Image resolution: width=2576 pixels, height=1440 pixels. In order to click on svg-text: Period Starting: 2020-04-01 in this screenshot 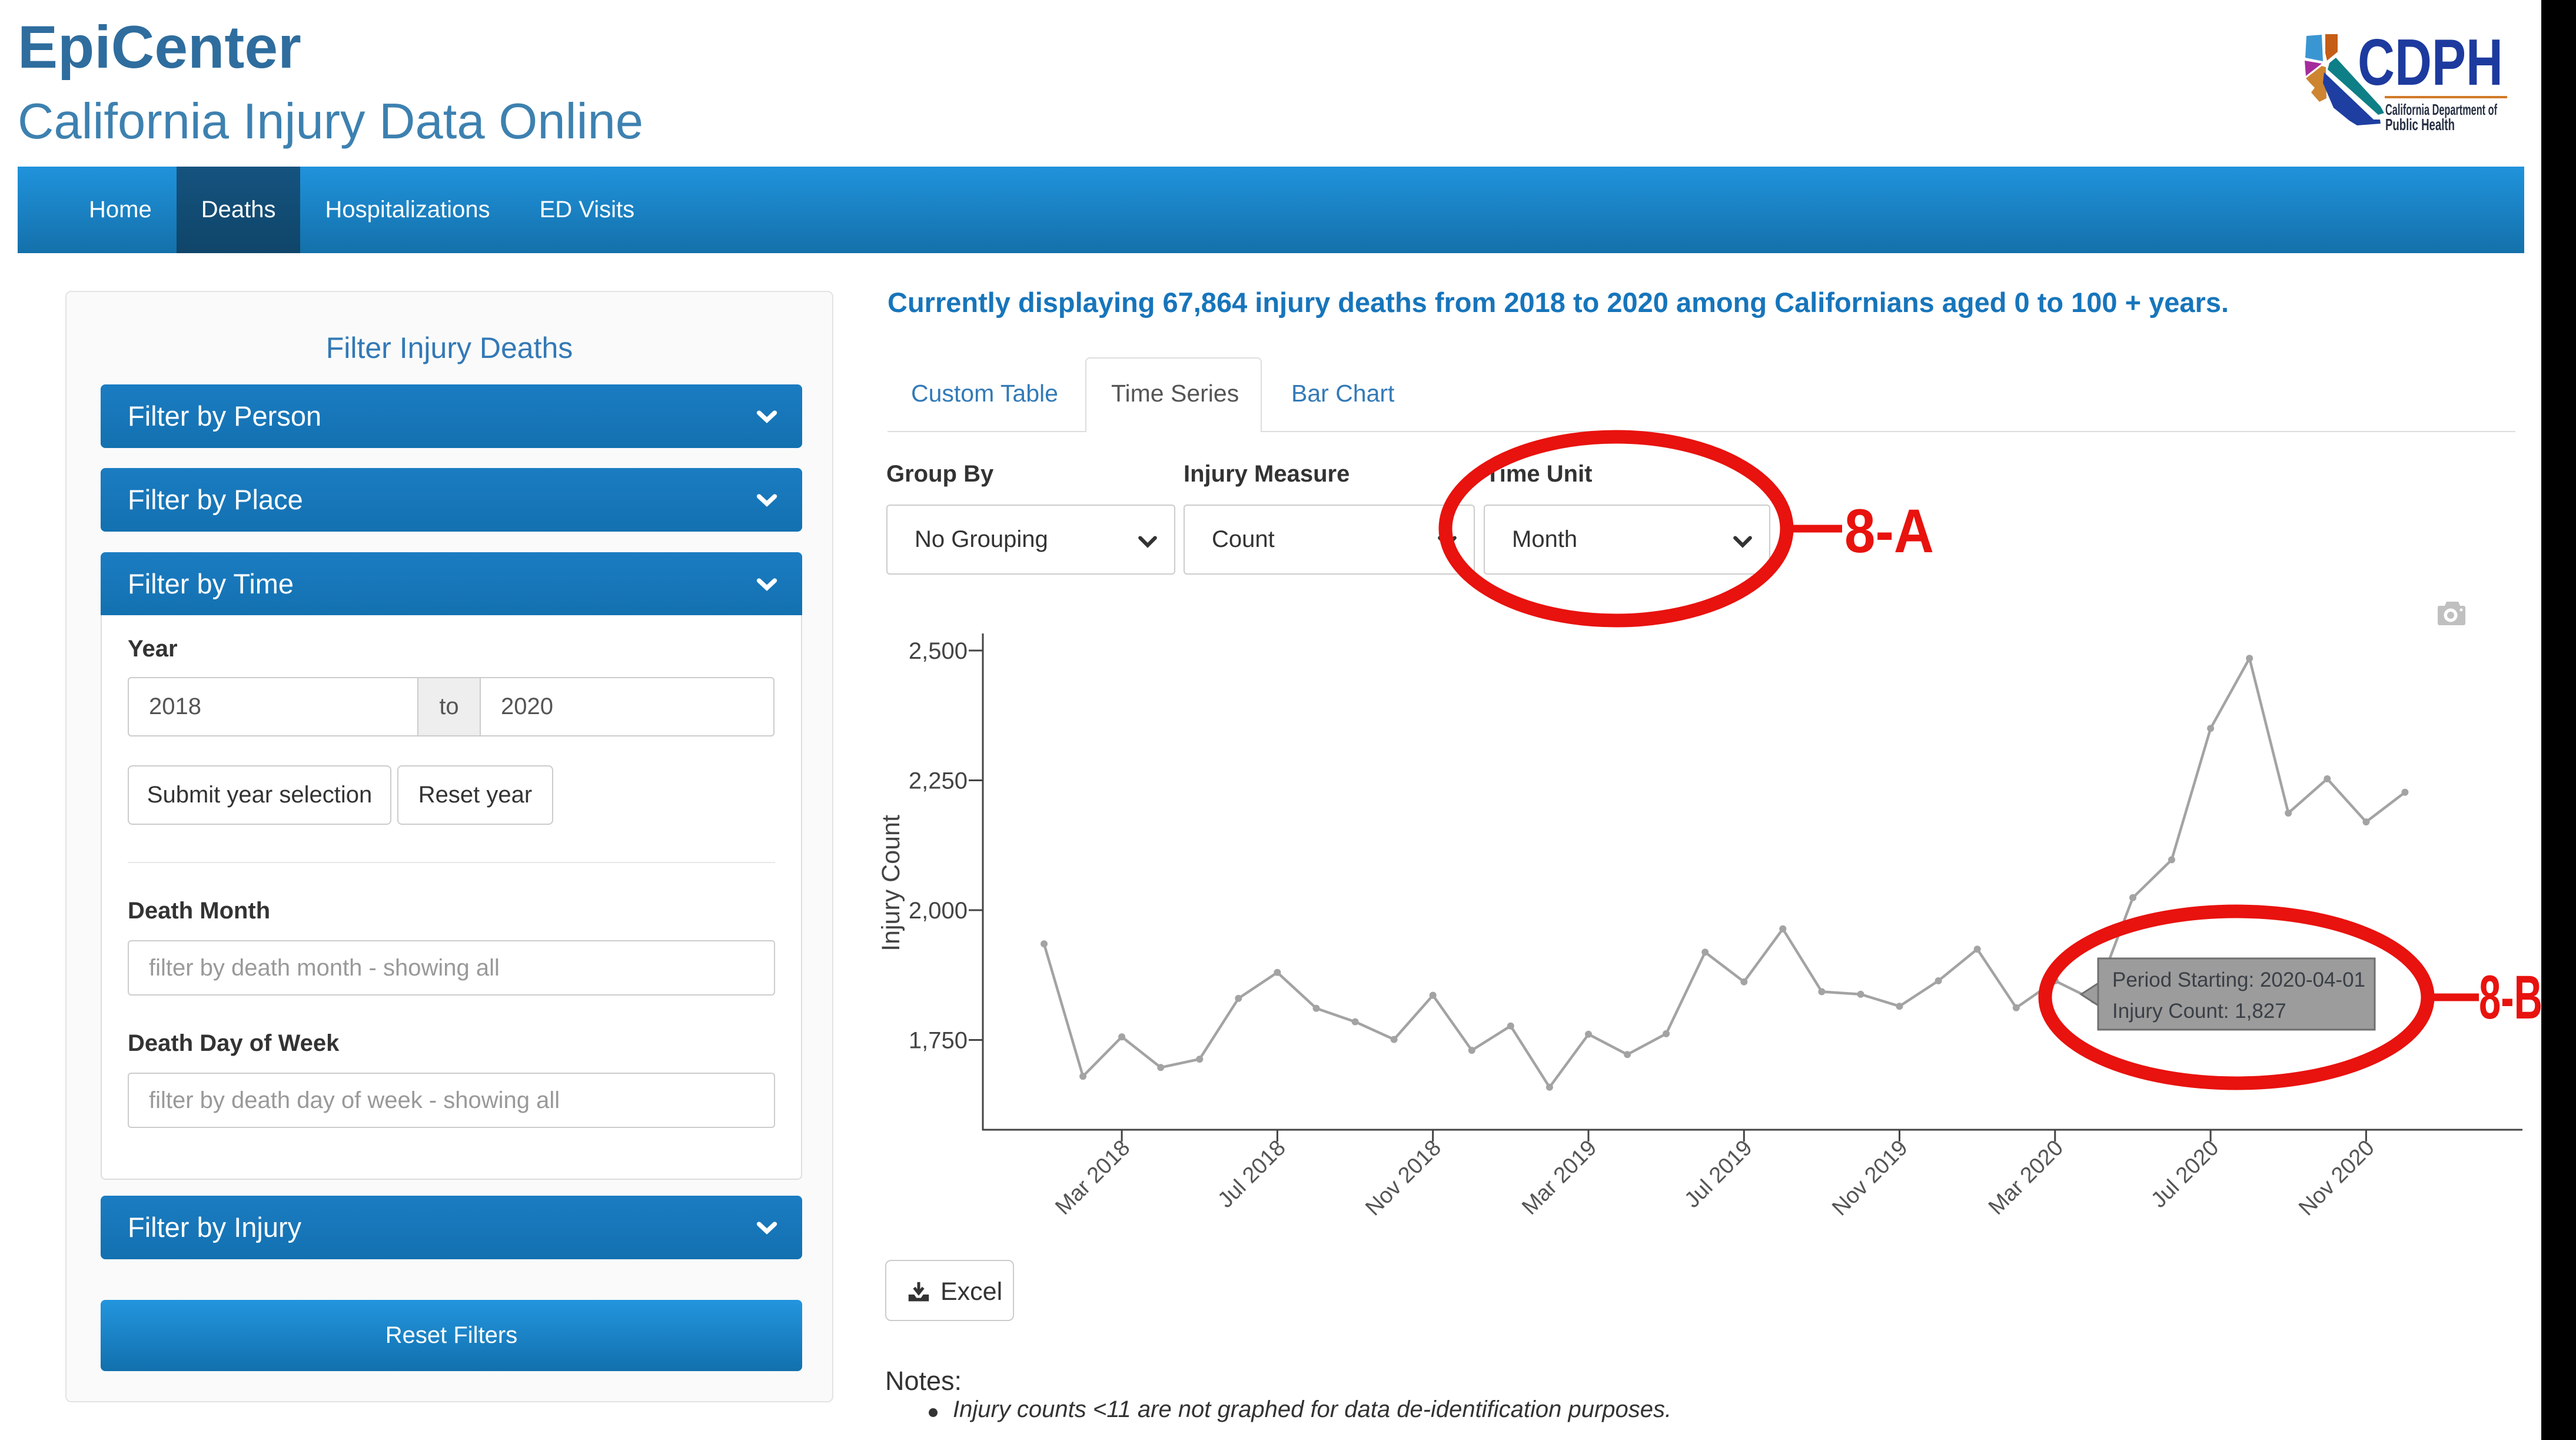, I will do `click(2238, 979)`.